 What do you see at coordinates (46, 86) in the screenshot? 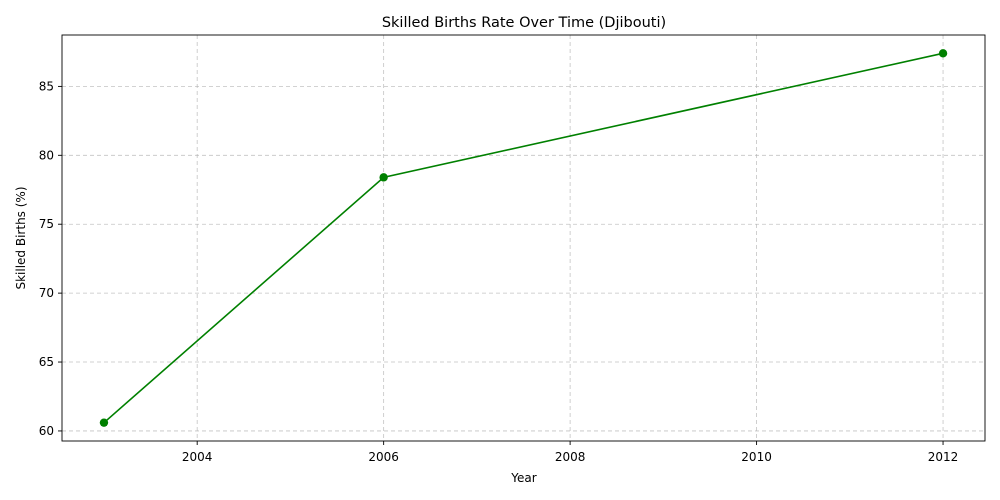
I see `y-tick-label: 85` at bounding box center [46, 86].